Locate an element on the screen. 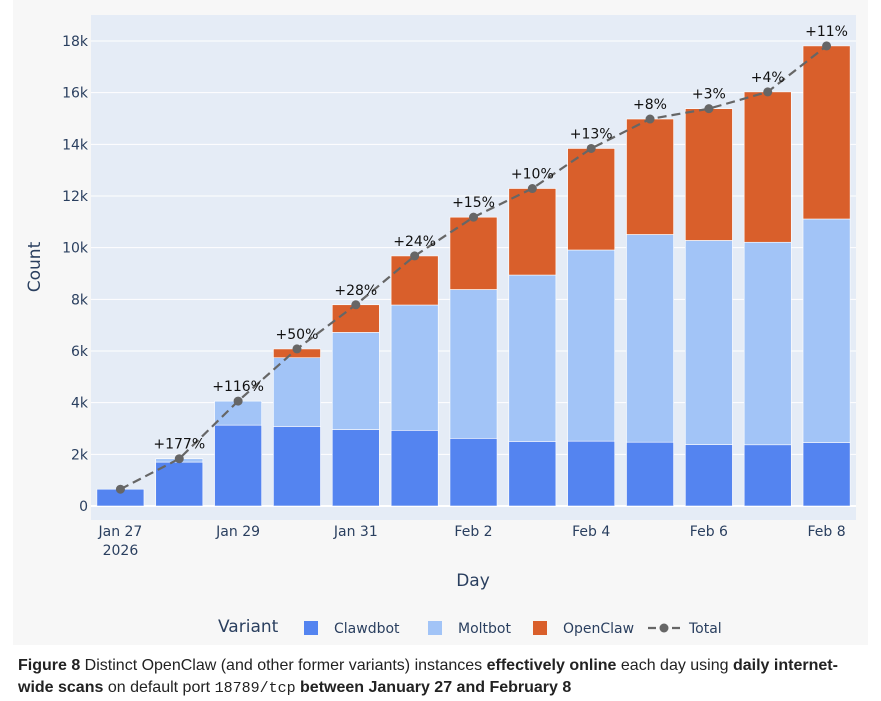  legend-label-total: Total is located at coordinates (705, 629).